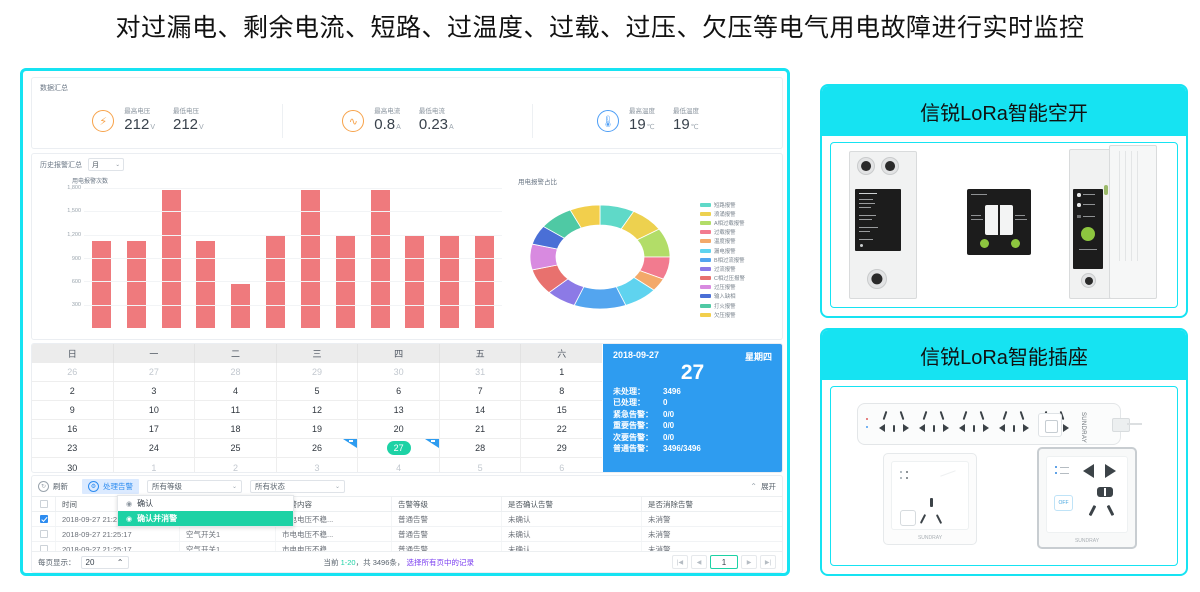 The width and height of the screenshot is (1200, 592). I want to click on column-cleared: 是否消除告警, so click(670, 504).